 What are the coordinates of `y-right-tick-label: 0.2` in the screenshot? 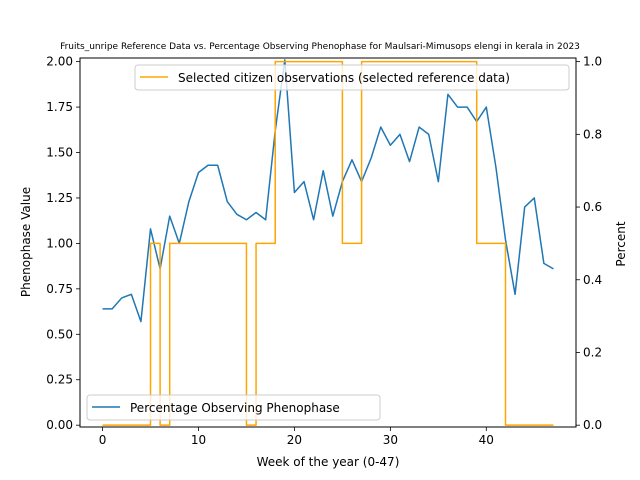 It's located at (592, 352).